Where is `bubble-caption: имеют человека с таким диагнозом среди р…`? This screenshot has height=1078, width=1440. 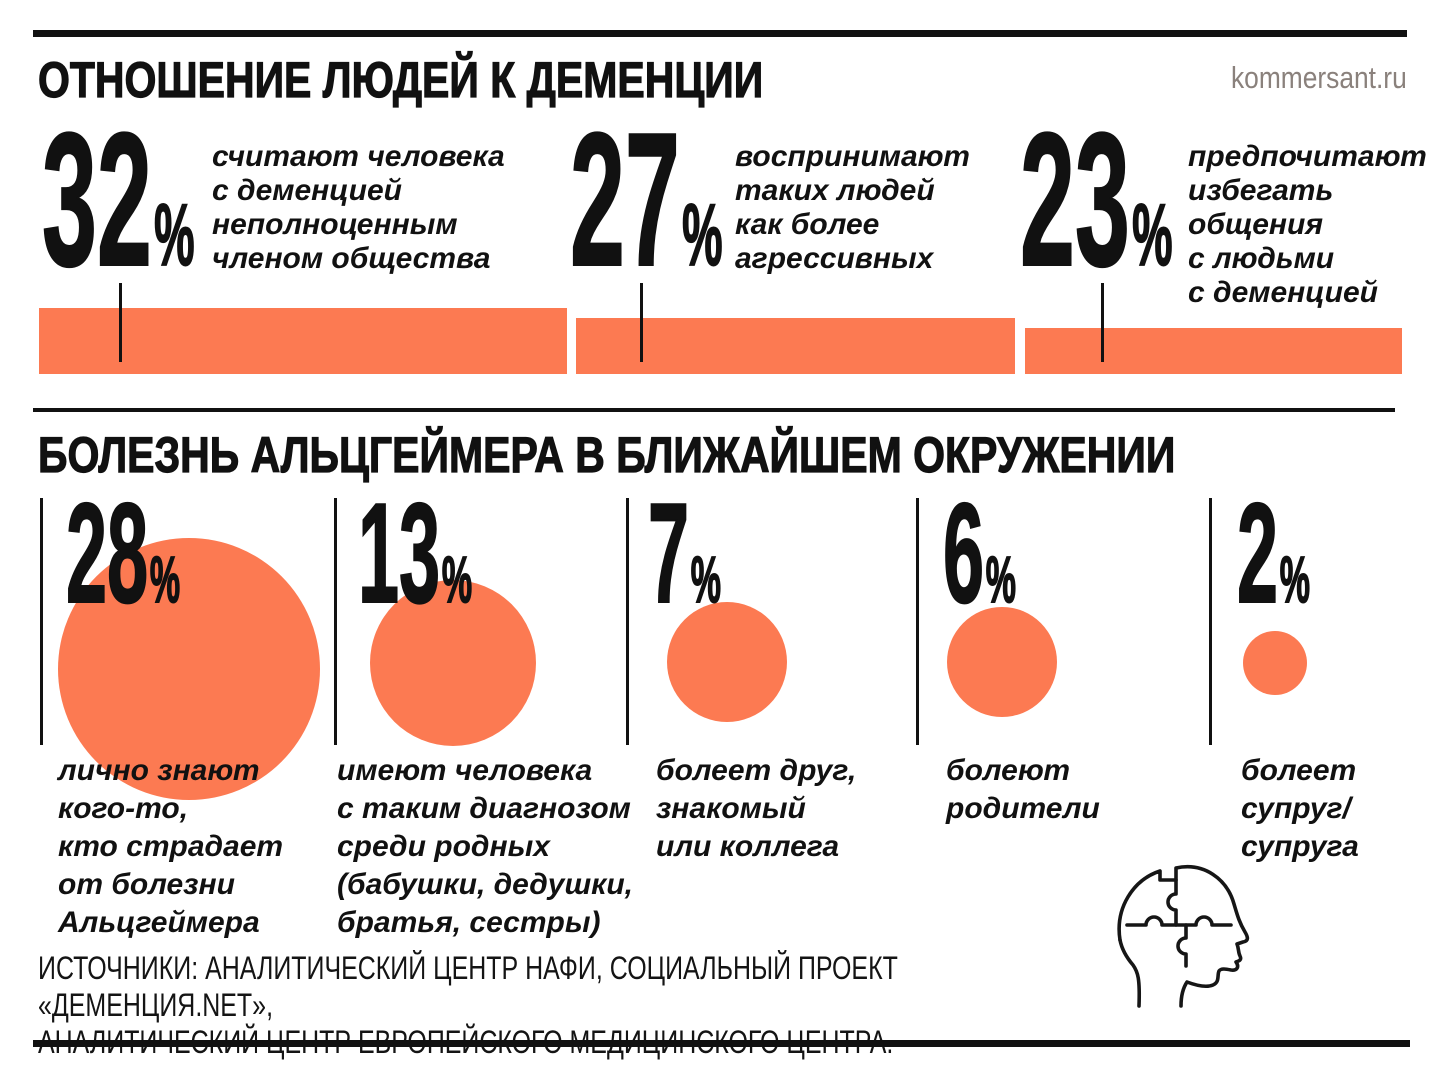 bubble-caption: имеют человека с таким диагнозом среди р… is located at coordinates (485, 846).